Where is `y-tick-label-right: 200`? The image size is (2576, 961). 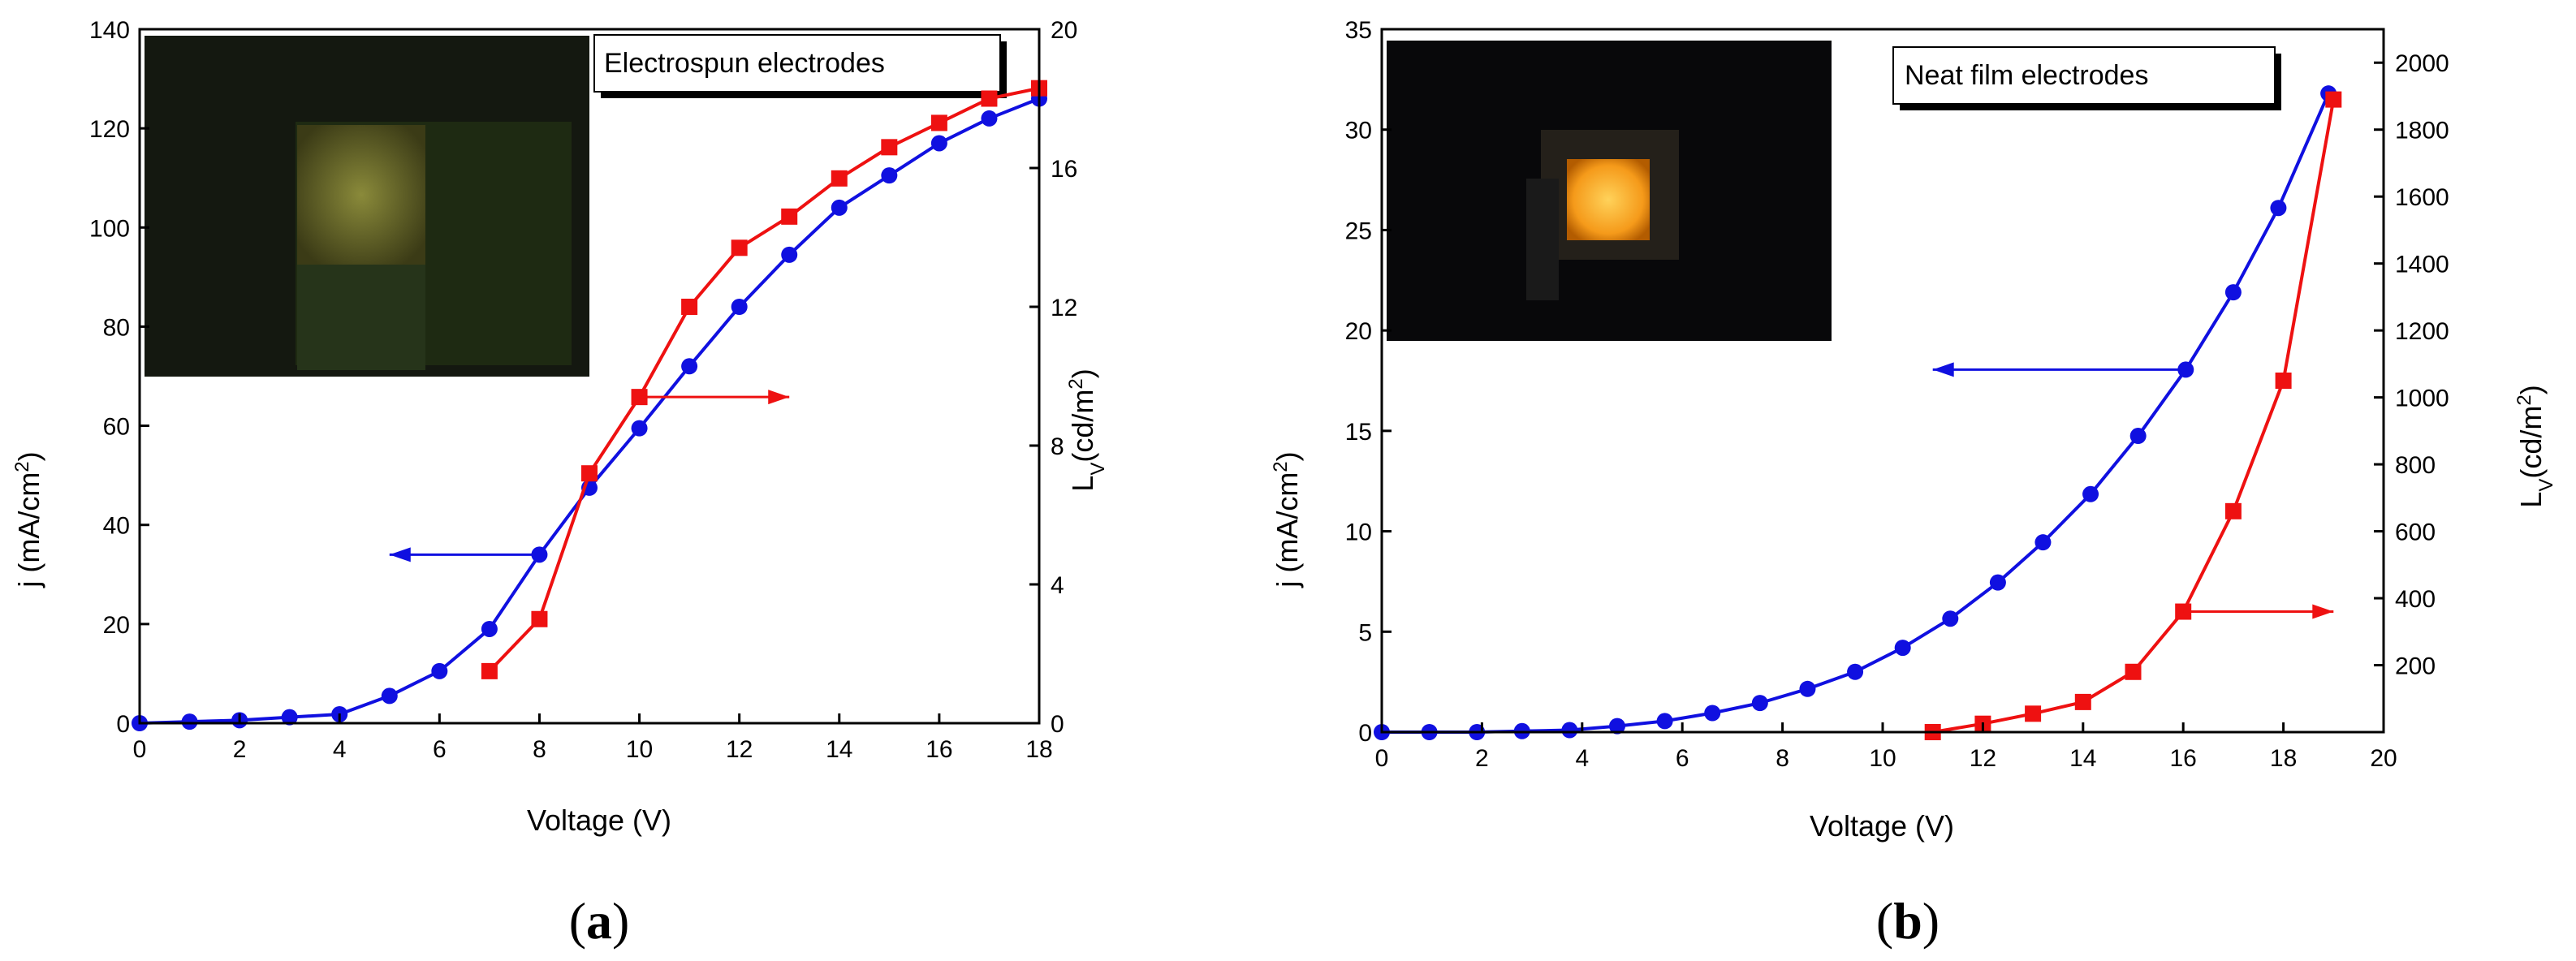 y-tick-label-right: 200 is located at coordinates (2415, 666).